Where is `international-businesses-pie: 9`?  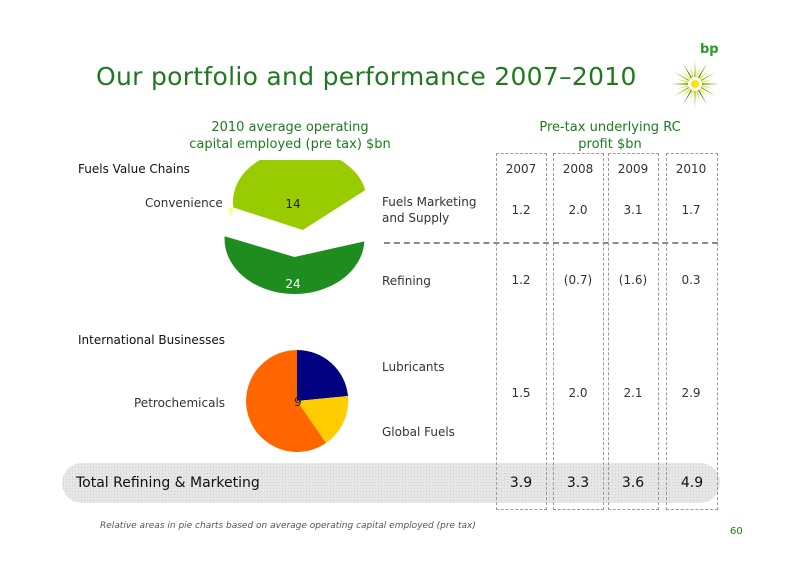 international-businesses-pie: 9 is located at coordinates (297, 400).